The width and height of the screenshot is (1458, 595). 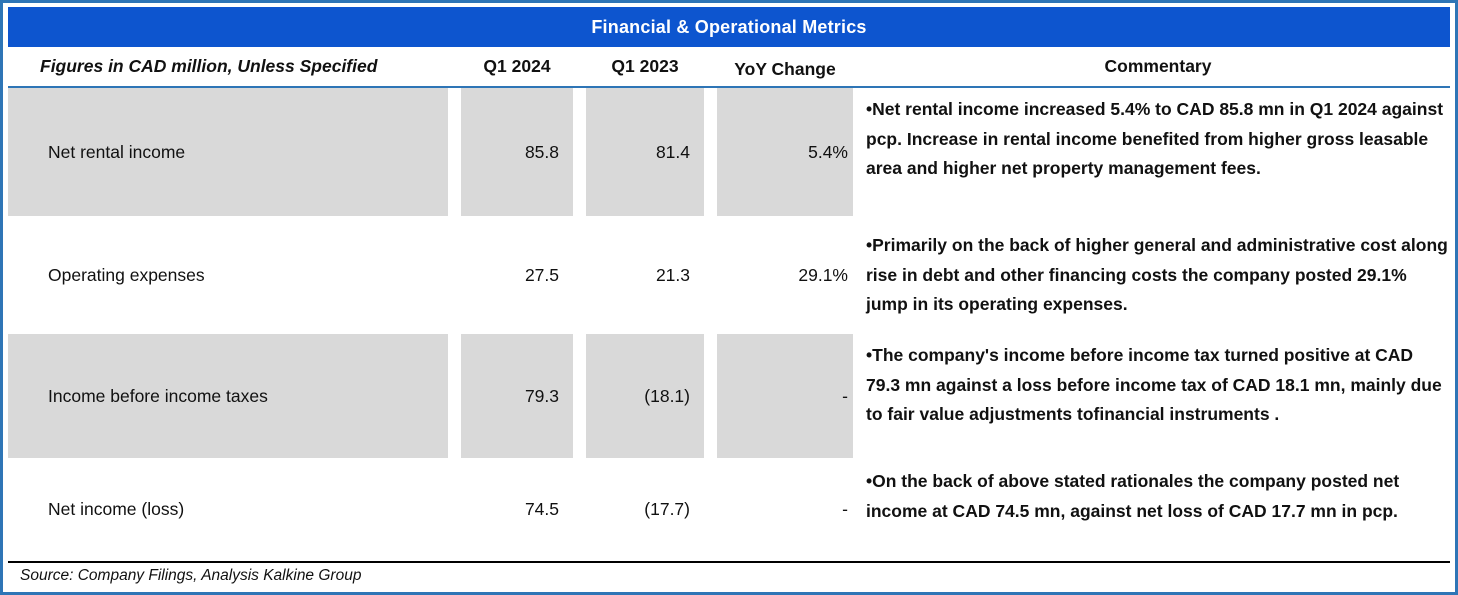 What do you see at coordinates (785, 69) in the screenshot?
I see `header-yoy-change: YoY Change` at bounding box center [785, 69].